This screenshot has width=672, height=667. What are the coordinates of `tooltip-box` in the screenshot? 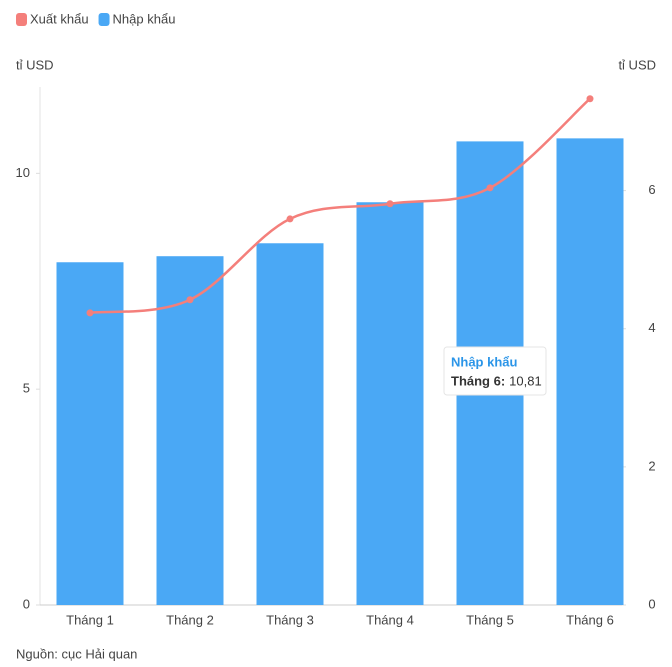 It's located at (495, 371).